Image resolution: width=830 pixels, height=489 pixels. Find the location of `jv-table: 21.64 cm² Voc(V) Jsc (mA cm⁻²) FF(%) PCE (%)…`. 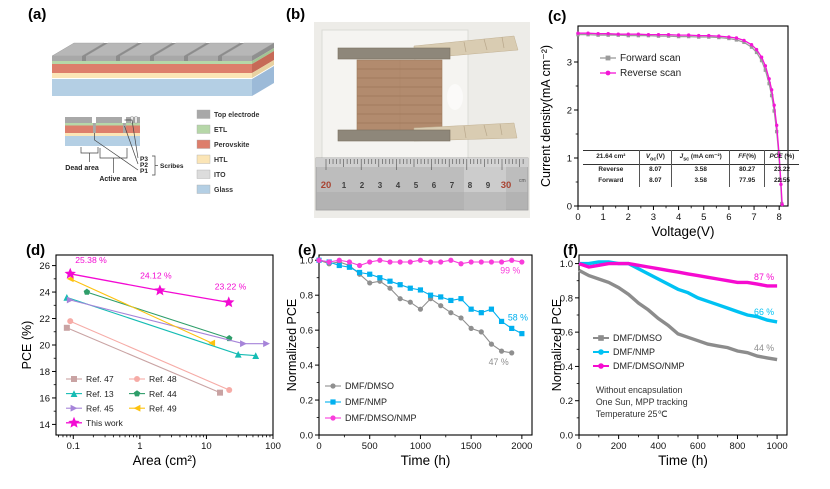

jv-table: 21.64 cm² Voc(V) Jsc (mA cm⁻²) FF(%) PCE (%)… is located at coordinates (691, 168).